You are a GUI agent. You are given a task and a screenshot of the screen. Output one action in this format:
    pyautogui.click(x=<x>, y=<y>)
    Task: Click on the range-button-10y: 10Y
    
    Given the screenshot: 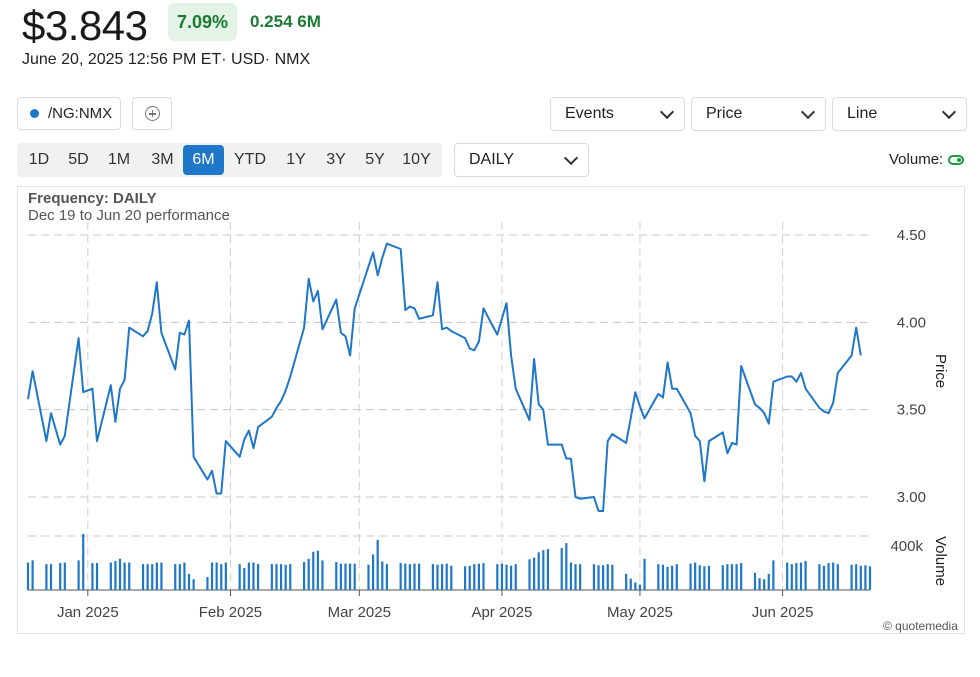 What is the action you would take?
    pyautogui.click(x=416, y=159)
    